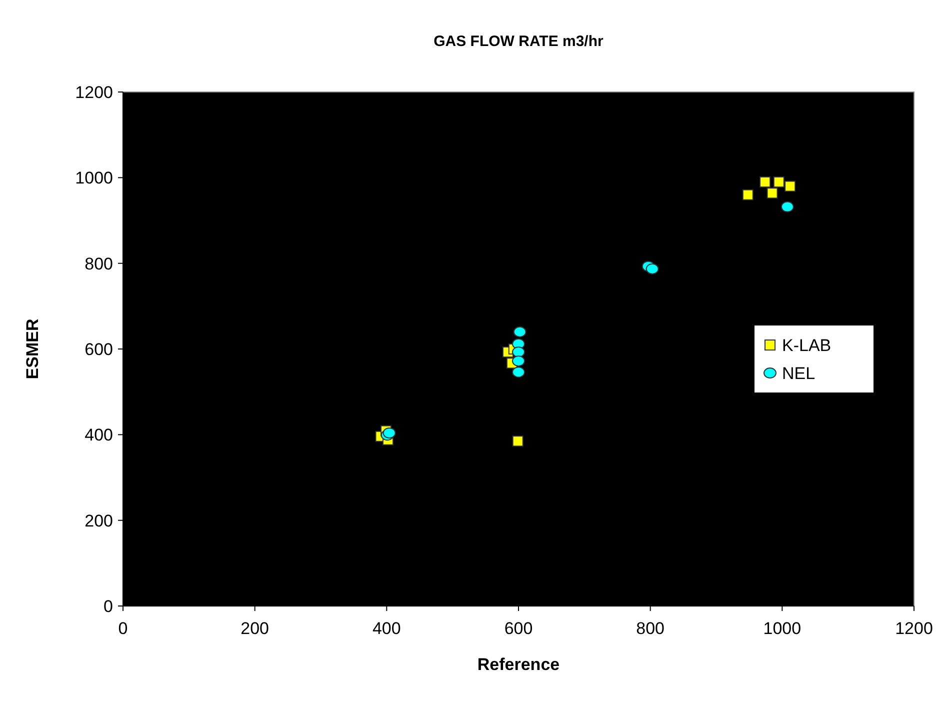 This screenshot has width=951, height=707. Describe the element at coordinates (650, 628) in the screenshot. I see `x-tick-label: 800` at that location.